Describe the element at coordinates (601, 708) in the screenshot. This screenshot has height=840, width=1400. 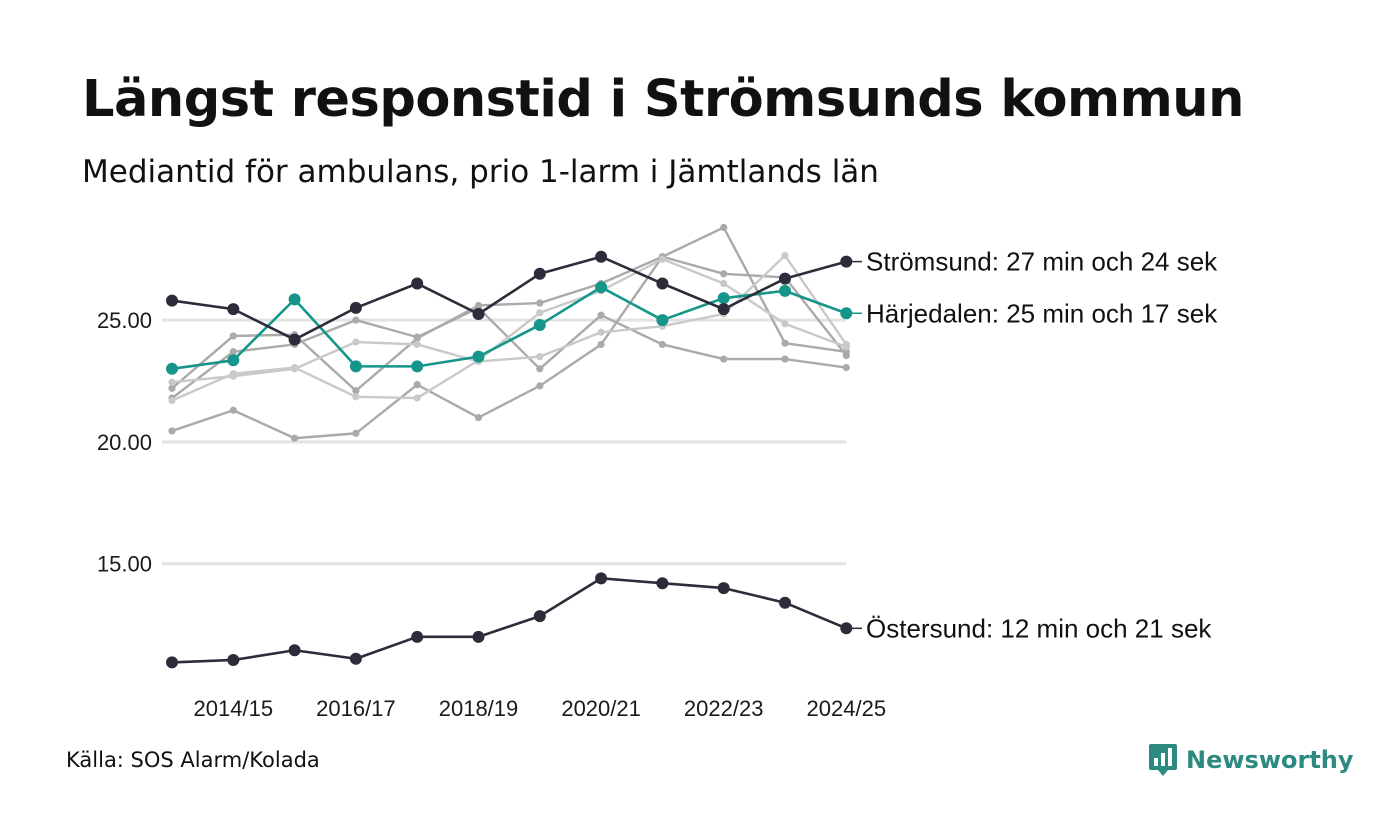
I see `x-tick-label: 2020/21` at that location.